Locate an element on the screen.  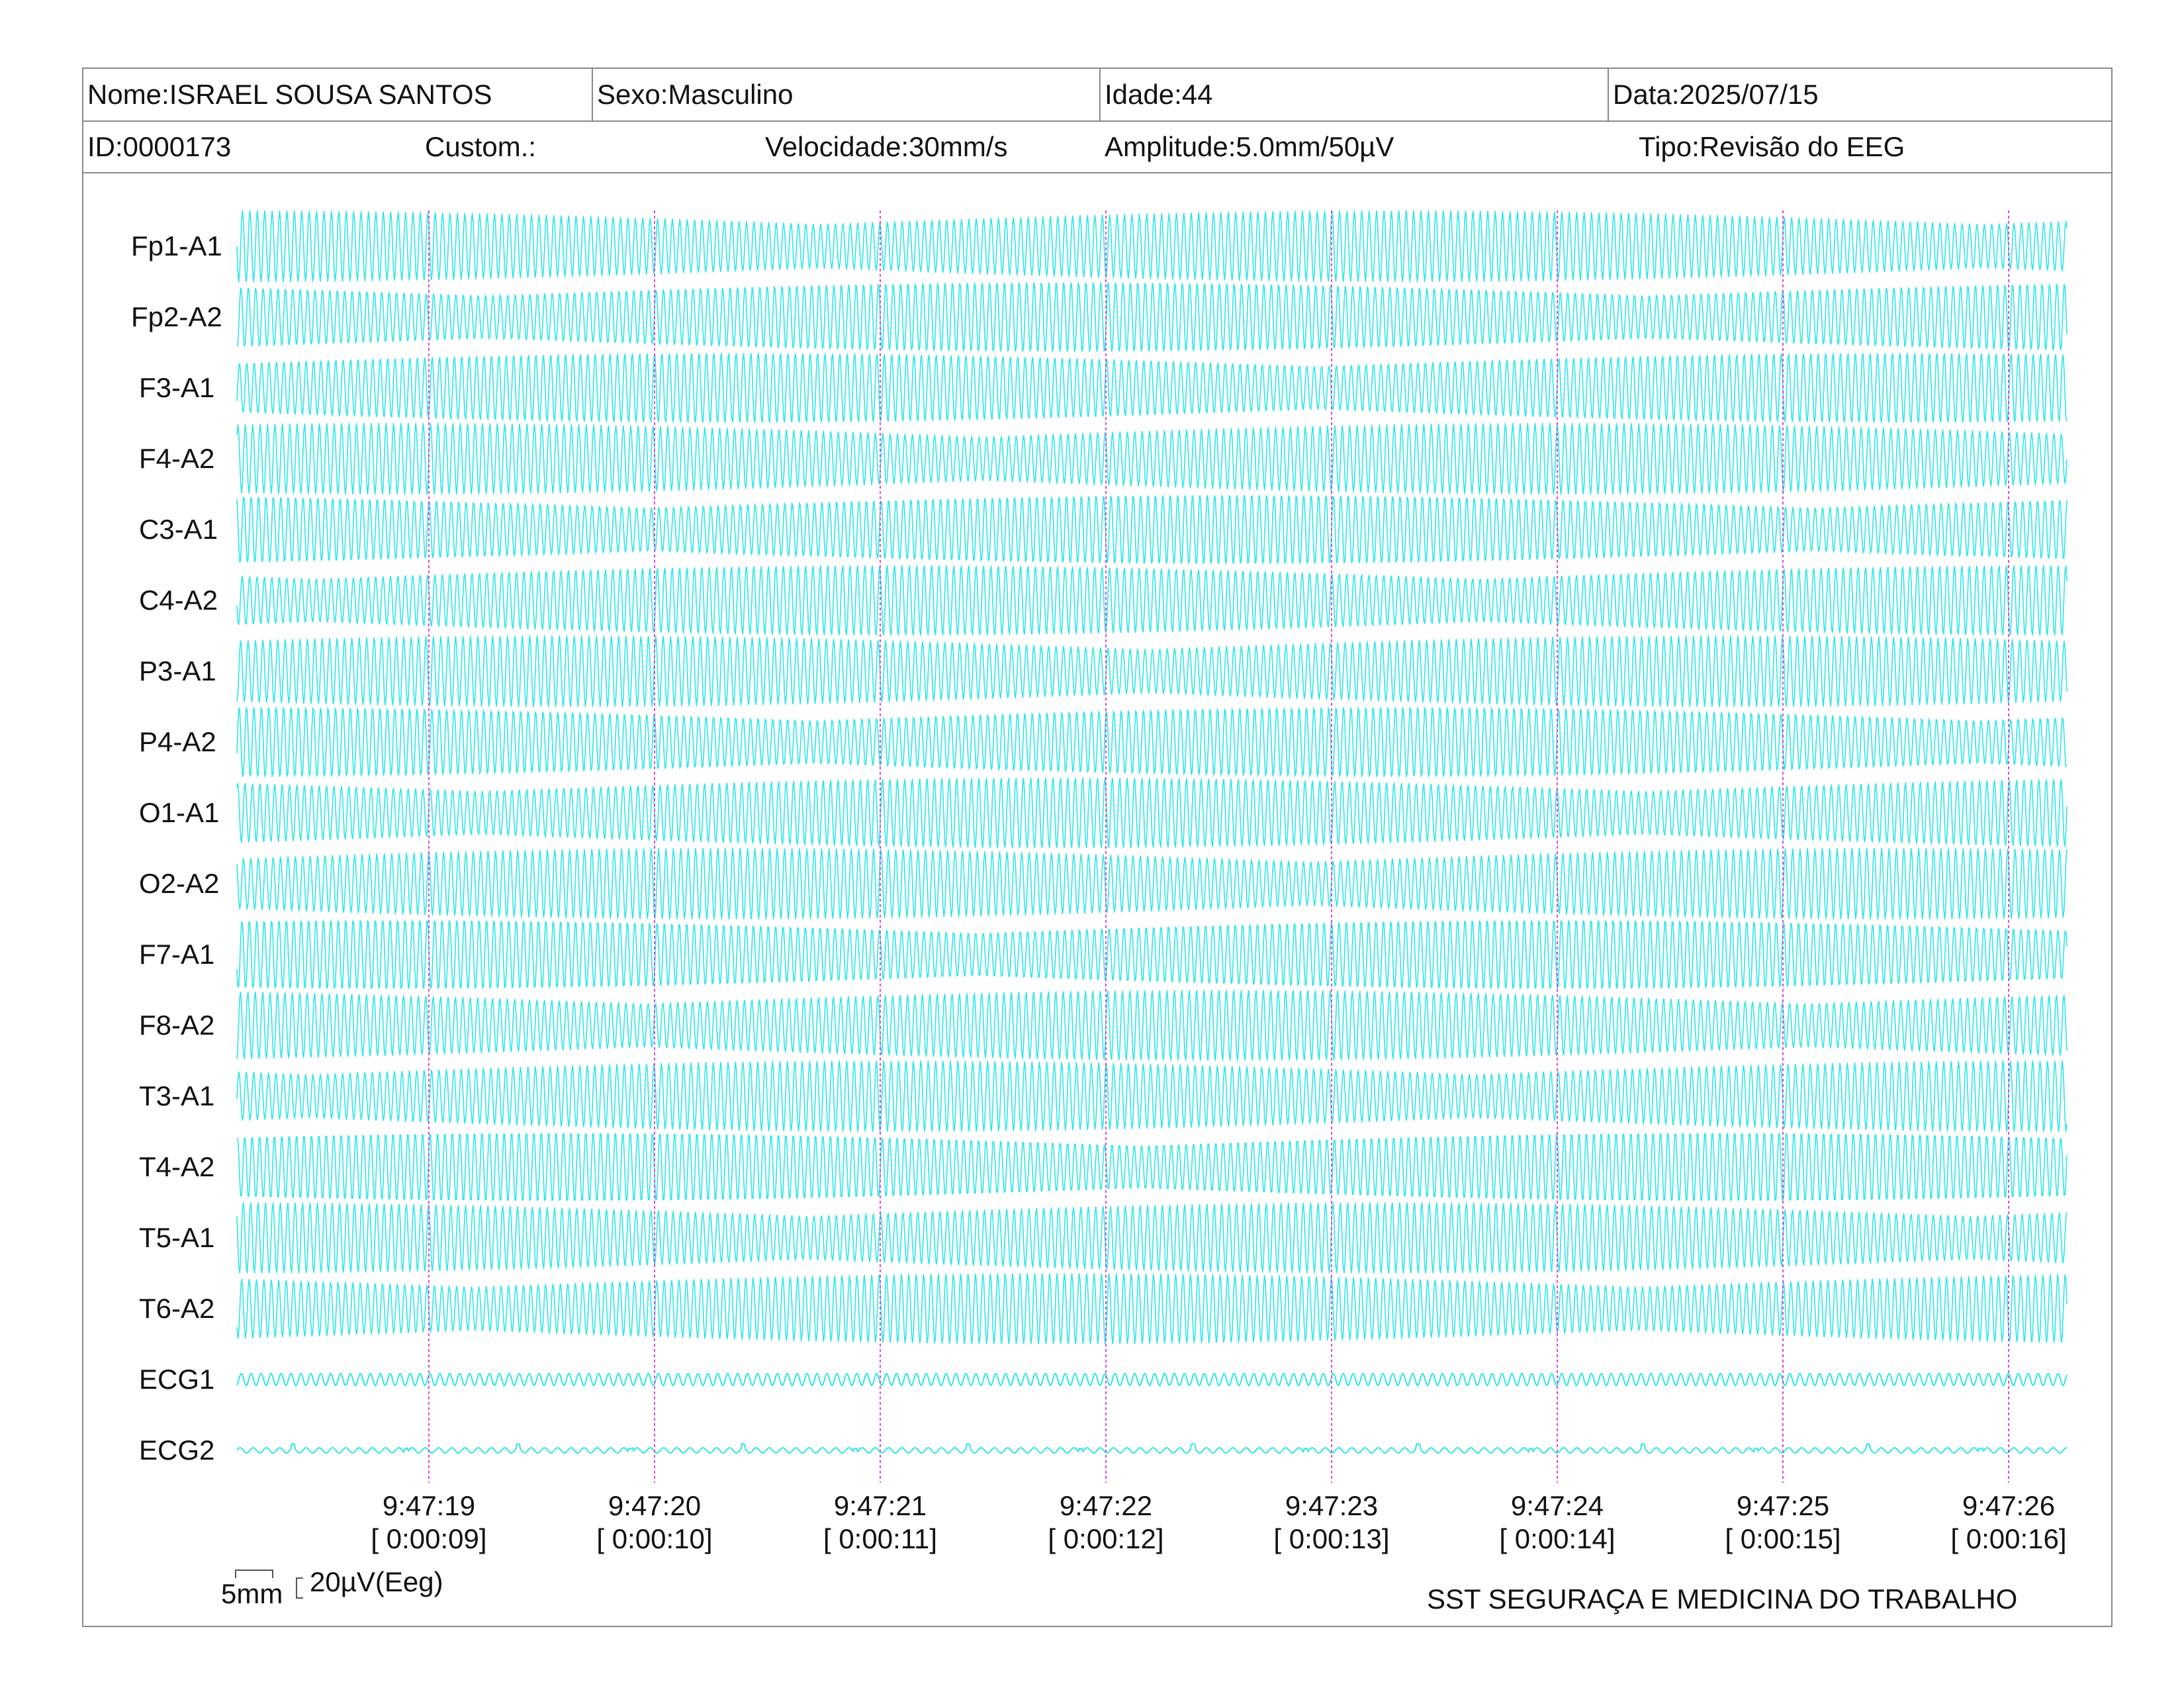
channel-label-f8-a2: F8-A2 is located at coordinates (177, 1025).